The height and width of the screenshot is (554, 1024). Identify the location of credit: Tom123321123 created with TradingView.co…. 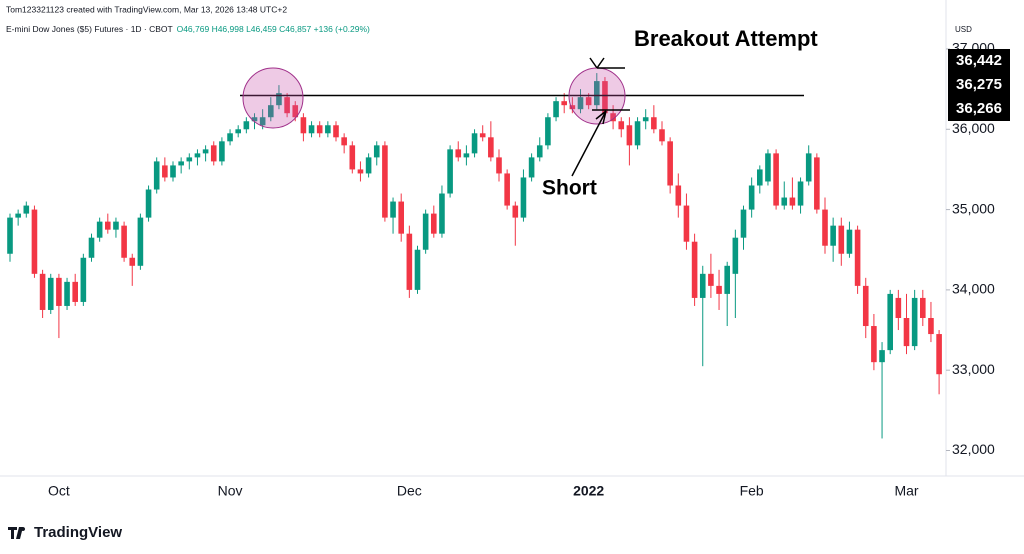
(146, 9).